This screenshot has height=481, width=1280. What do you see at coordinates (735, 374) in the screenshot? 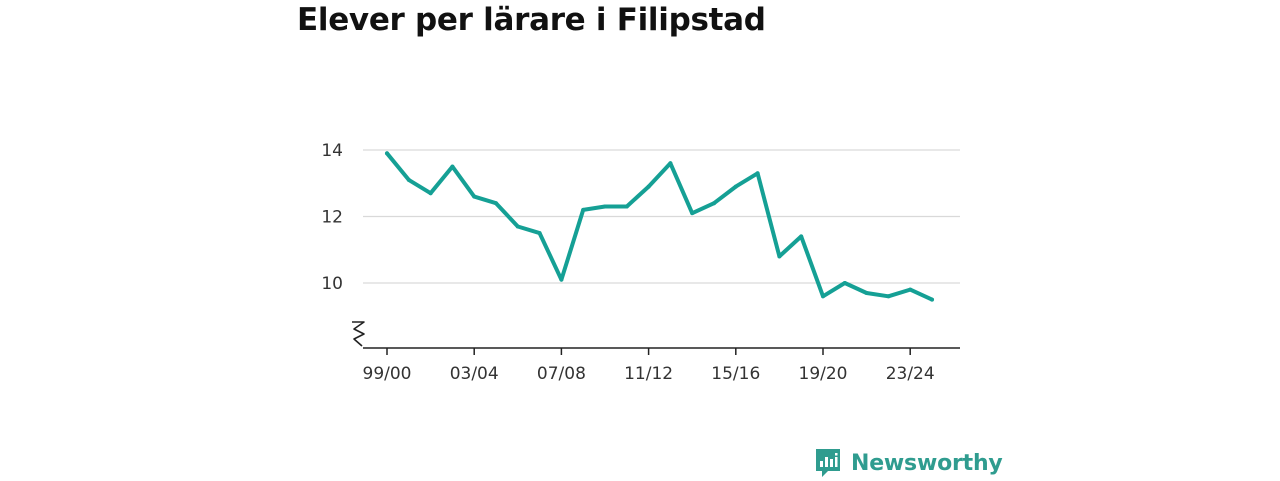
I see `x-tick-label: 15/16` at bounding box center [735, 374].